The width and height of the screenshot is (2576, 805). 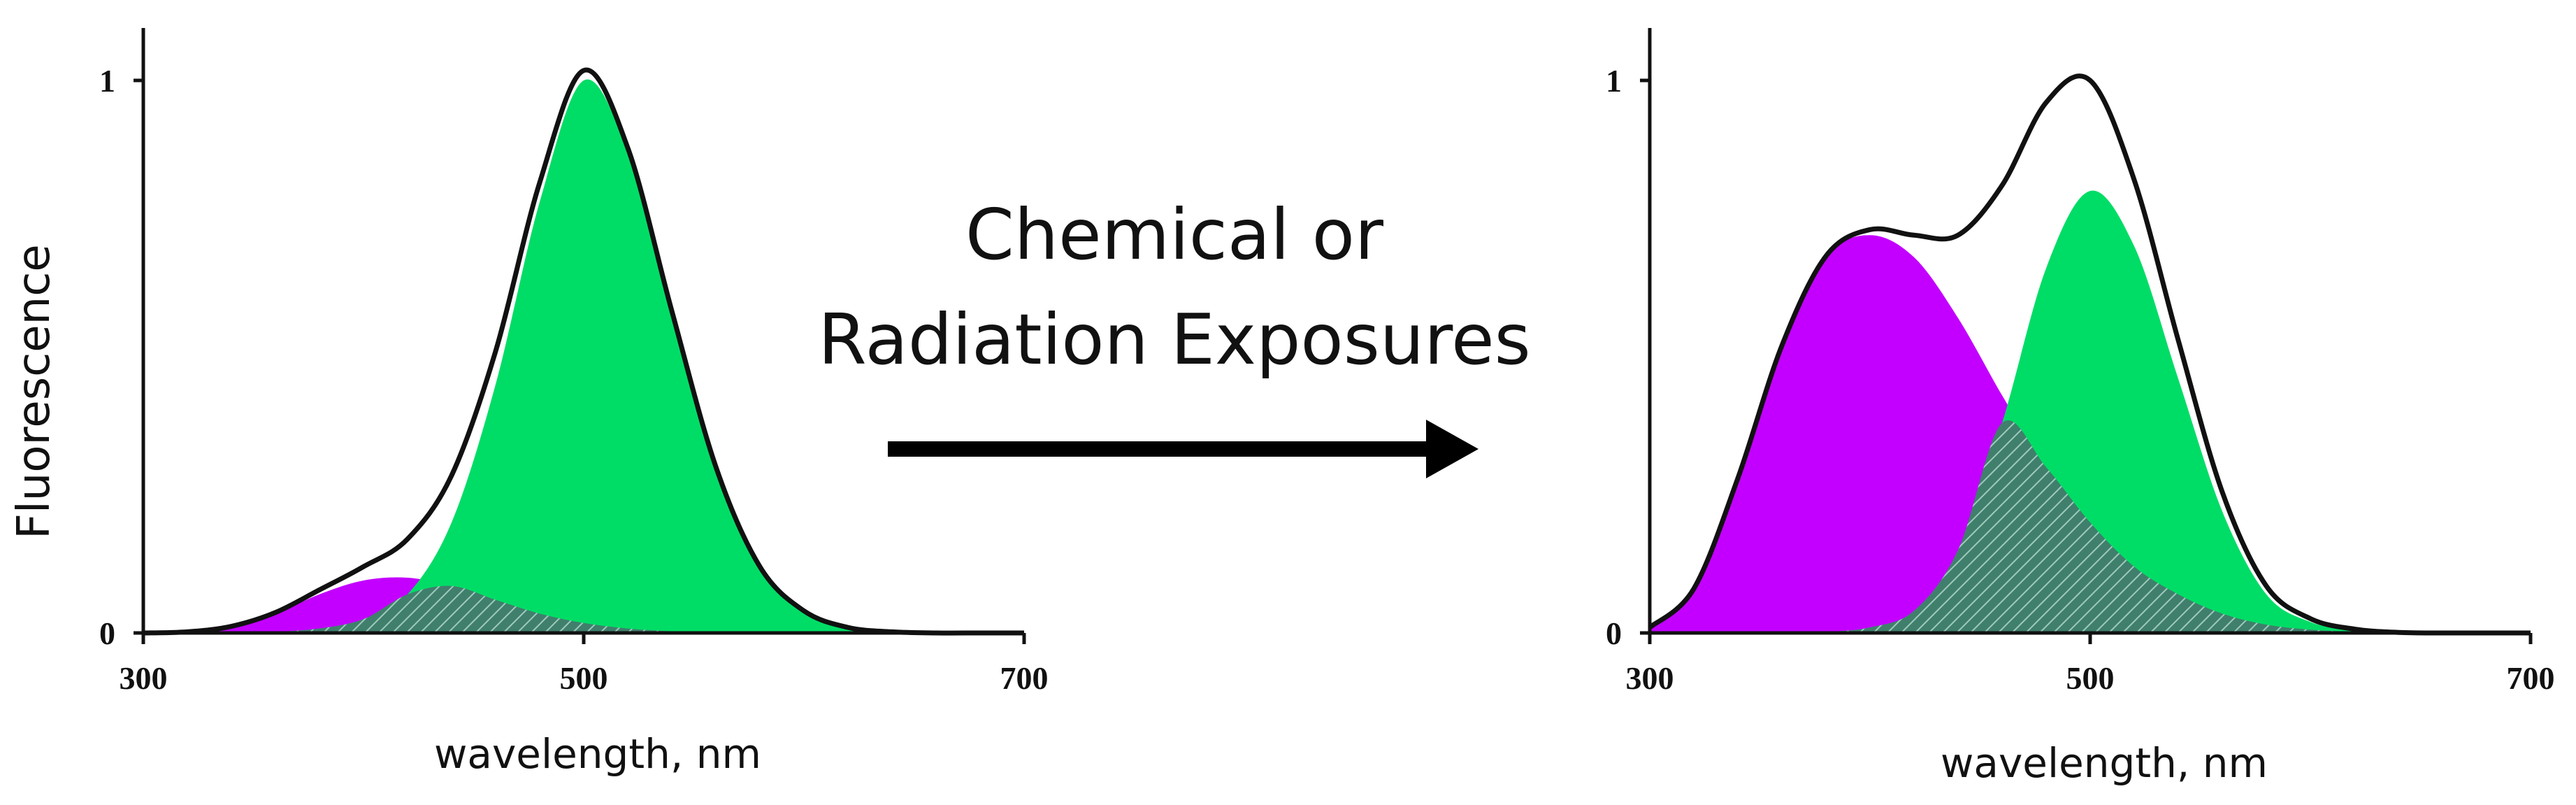 What do you see at coordinates (1174, 339) in the screenshot?
I see `caption-line-2: Radiation Exposures` at bounding box center [1174, 339].